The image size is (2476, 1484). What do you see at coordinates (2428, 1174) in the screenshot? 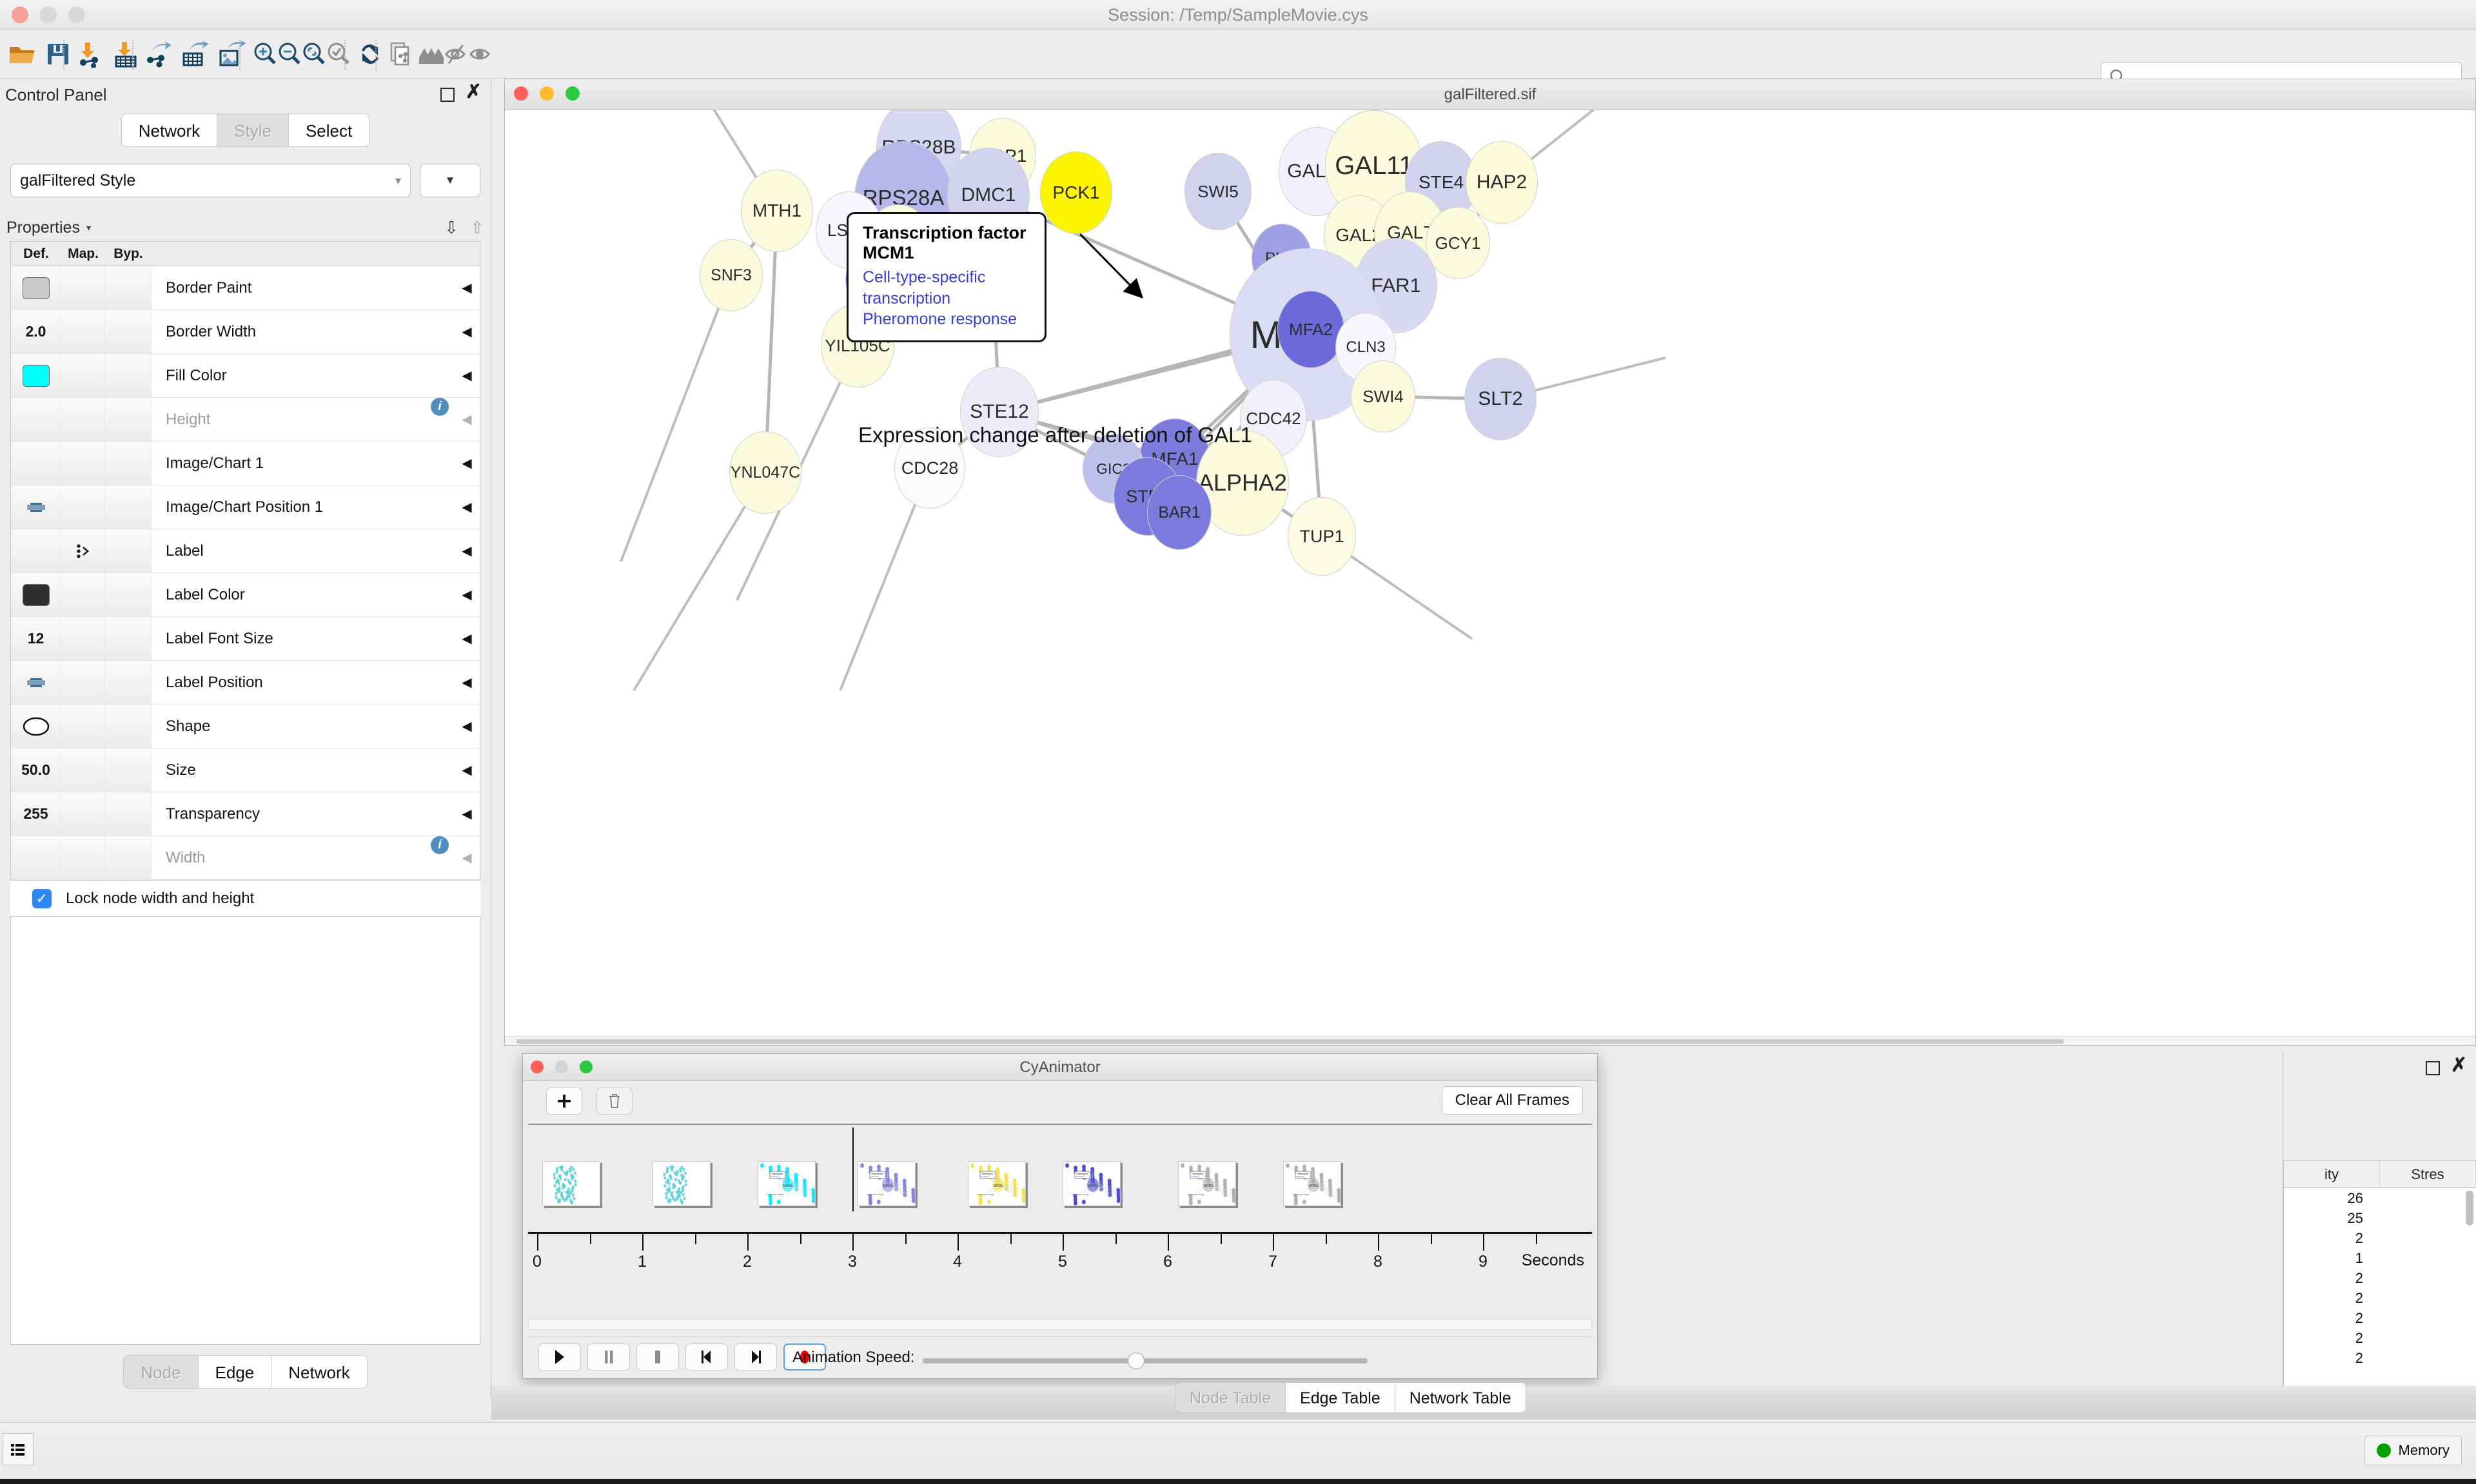
I see `column-header-stress: Stres` at bounding box center [2428, 1174].